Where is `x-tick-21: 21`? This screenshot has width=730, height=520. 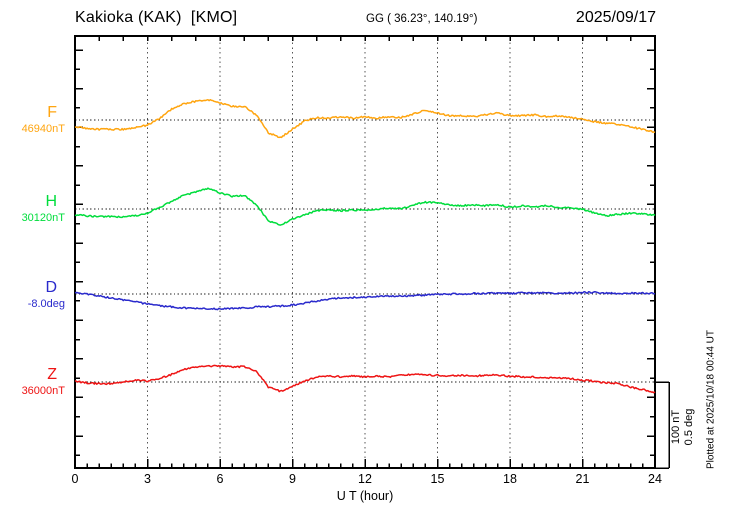 x-tick-21: 21 is located at coordinates (582, 479).